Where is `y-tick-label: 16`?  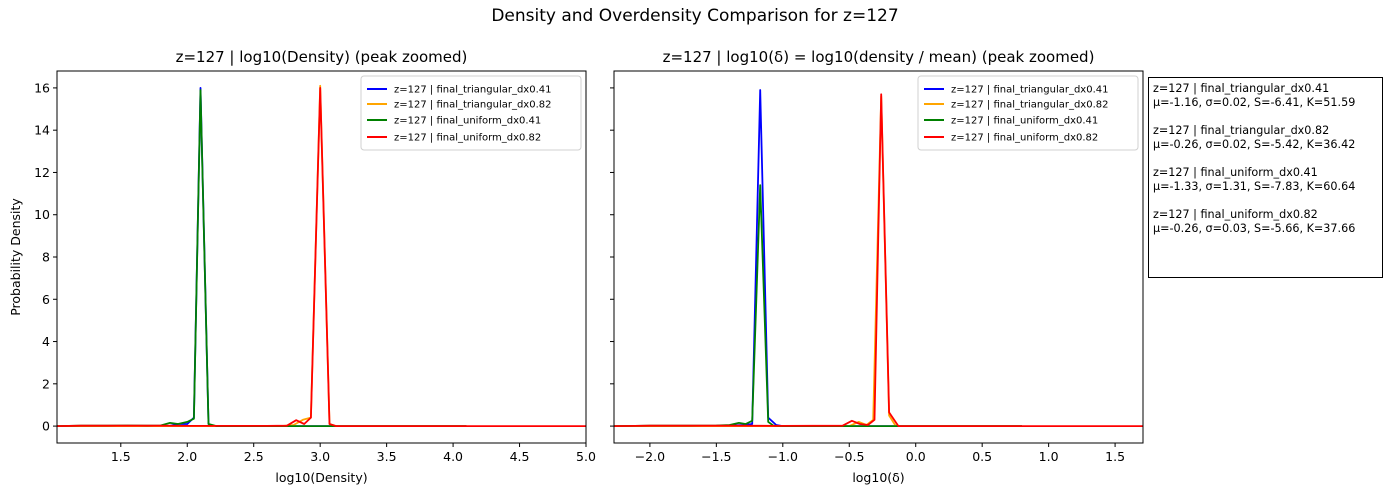
y-tick-label: 16 is located at coordinates (42, 87).